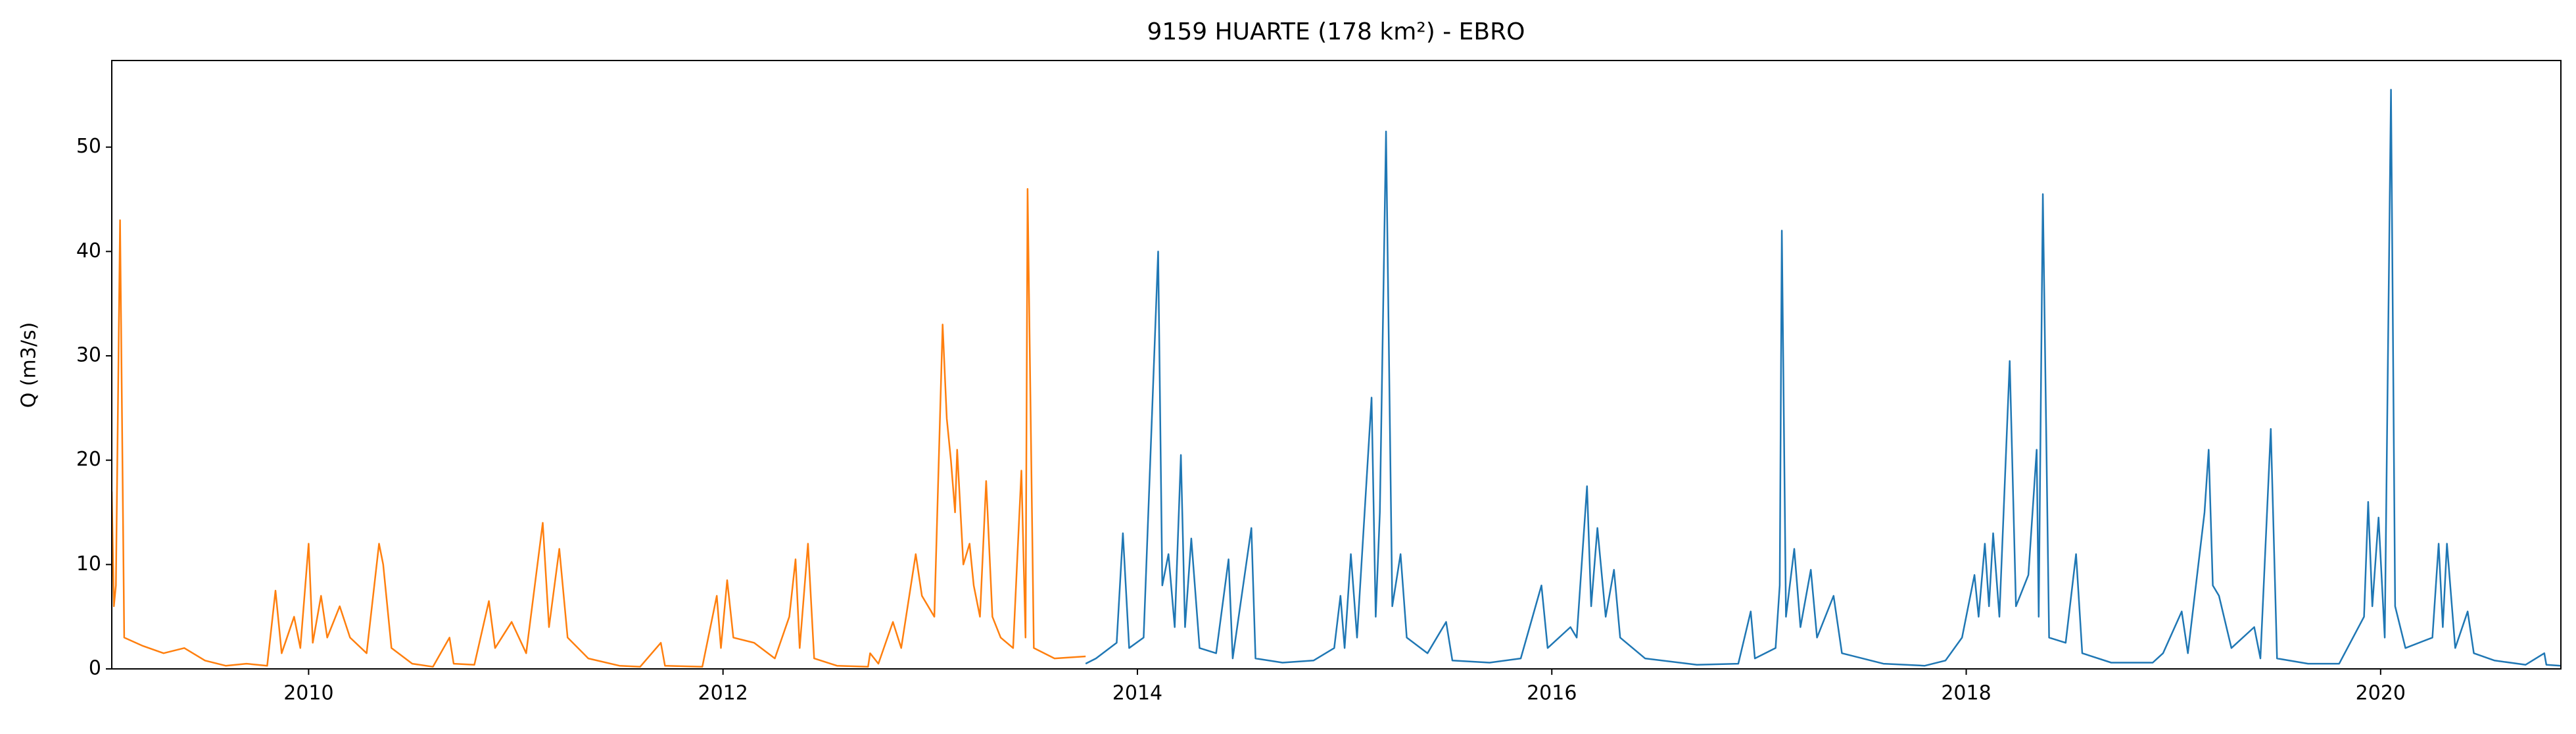  Describe the element at coordinates (723, 694) in the screenshot. I see `x-tick-label: 2012` at that location.